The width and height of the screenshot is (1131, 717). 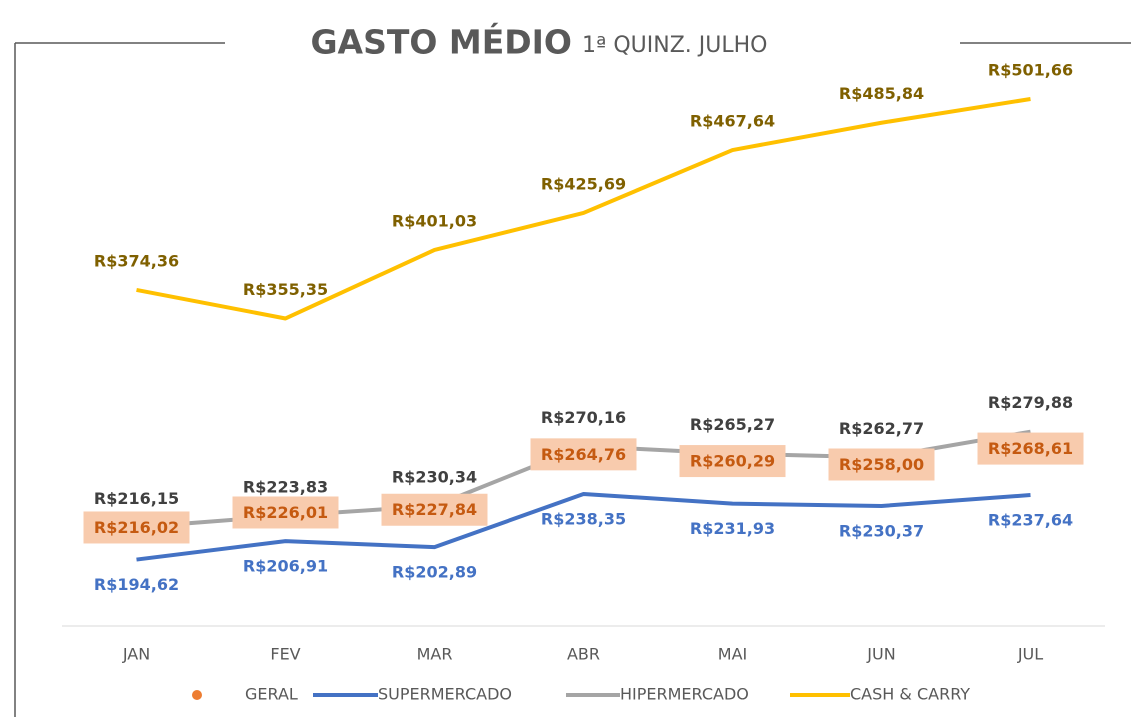 I want to click on chart-title: GASTO MÉDIO, so click(x=441, y=42).